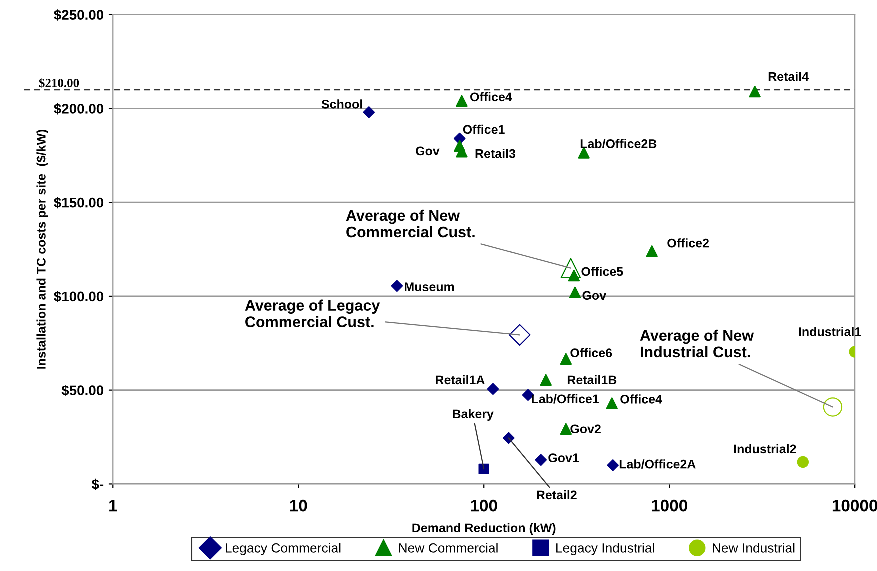  Describe the element at coordinates (83, 390) in the screenshot. I see `y-tick-label: $50.00` at that location.